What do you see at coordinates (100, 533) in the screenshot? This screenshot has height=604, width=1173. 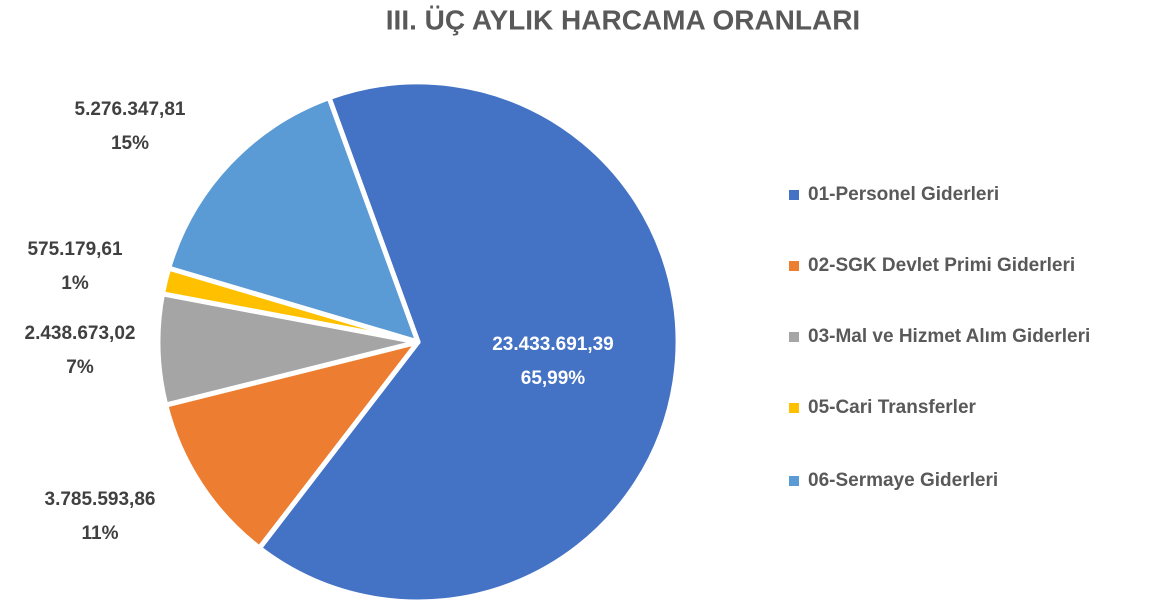 I see `percent-label: 11%` at bounding box center [100, 533].